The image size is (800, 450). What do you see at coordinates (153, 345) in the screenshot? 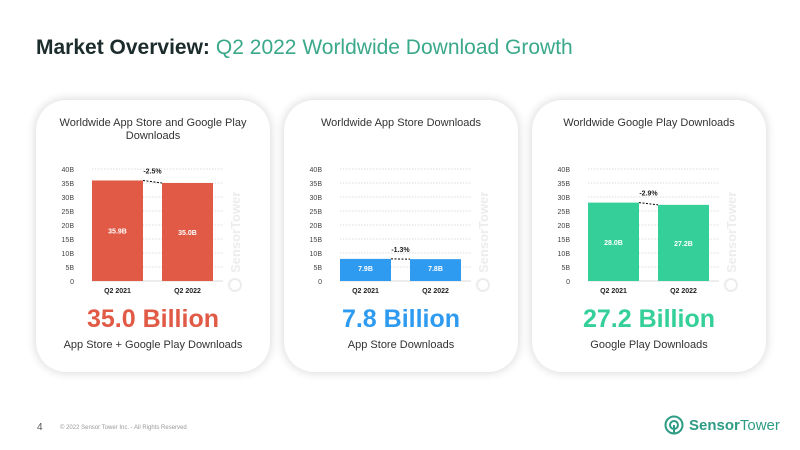
I see `card-subtitle: App Store + Google Play Downloads` at bounding box center [153, 345].